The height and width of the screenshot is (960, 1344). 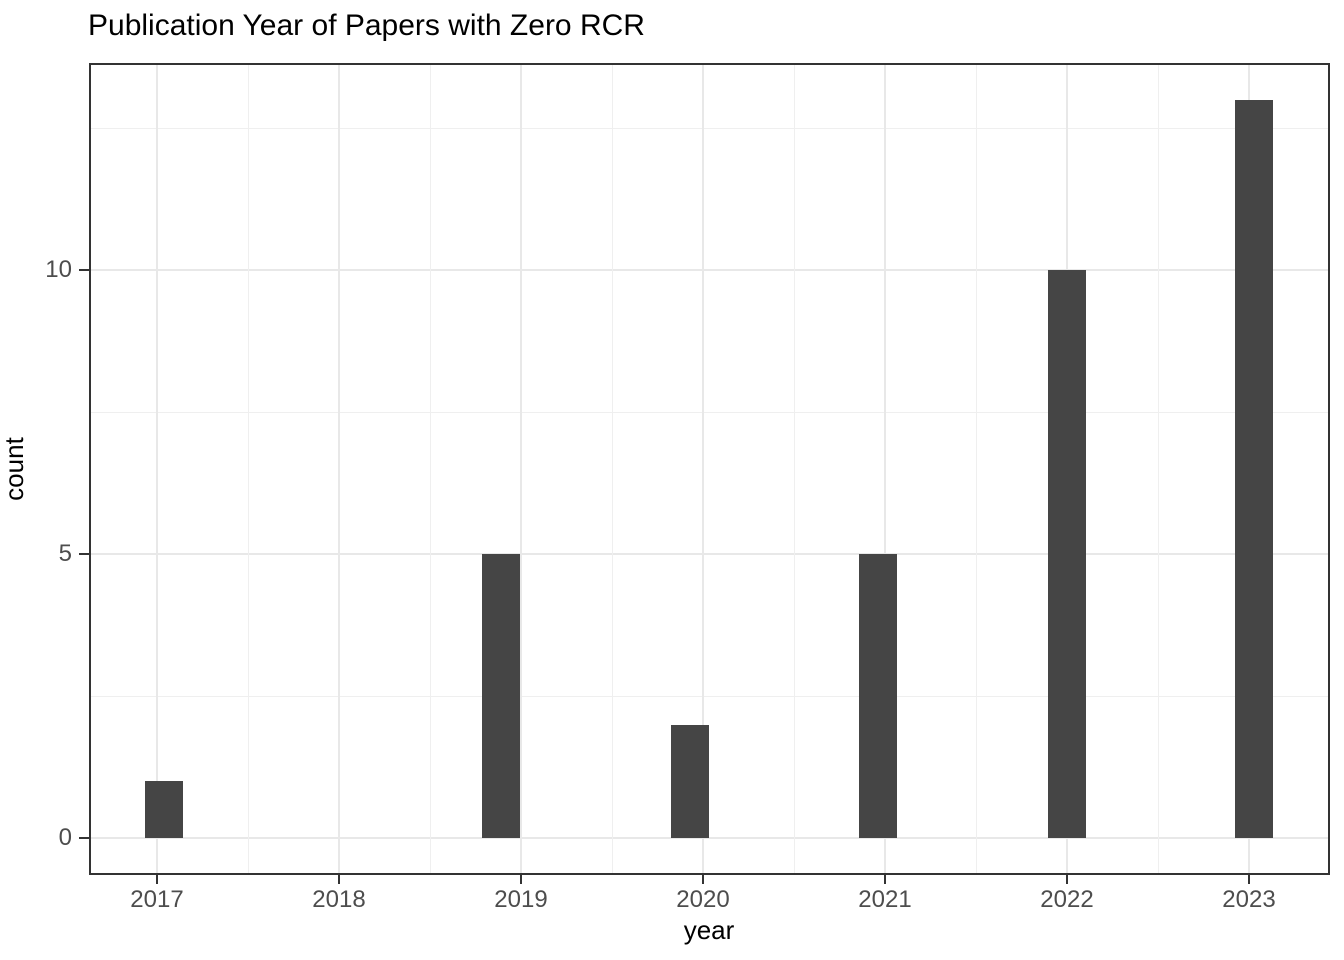 I want to click on x-tick-label: 2022, so click(x=1067, y=899).